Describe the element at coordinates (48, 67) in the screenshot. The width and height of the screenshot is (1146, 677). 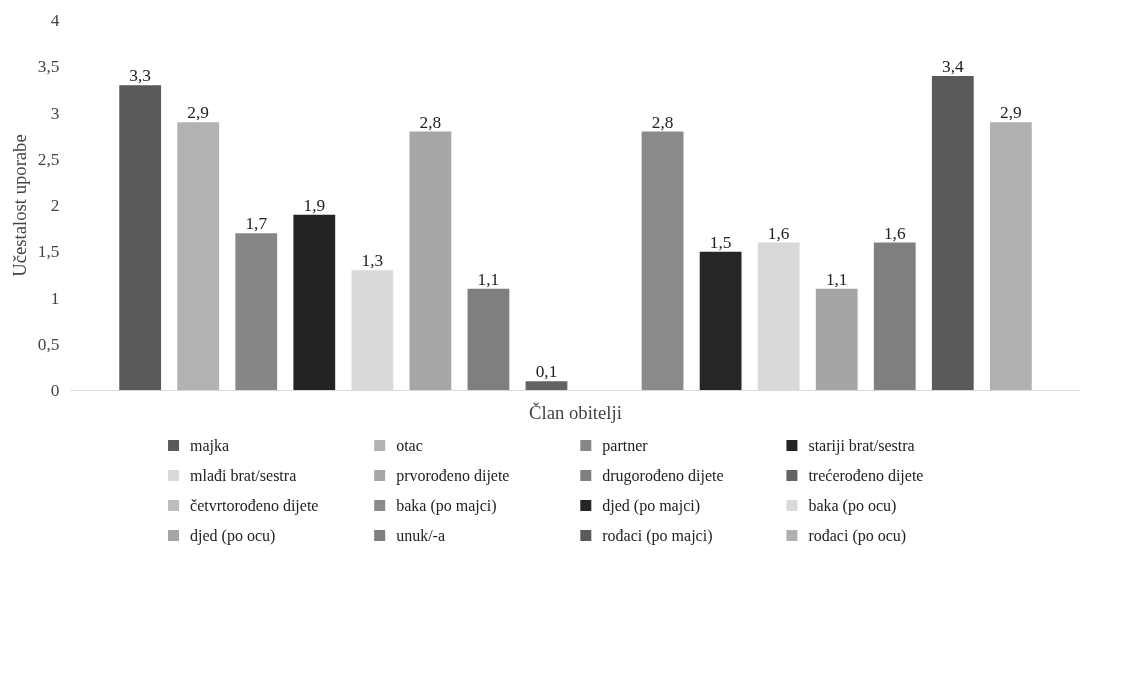
I see `y-tick-label: 3,5` at that location.